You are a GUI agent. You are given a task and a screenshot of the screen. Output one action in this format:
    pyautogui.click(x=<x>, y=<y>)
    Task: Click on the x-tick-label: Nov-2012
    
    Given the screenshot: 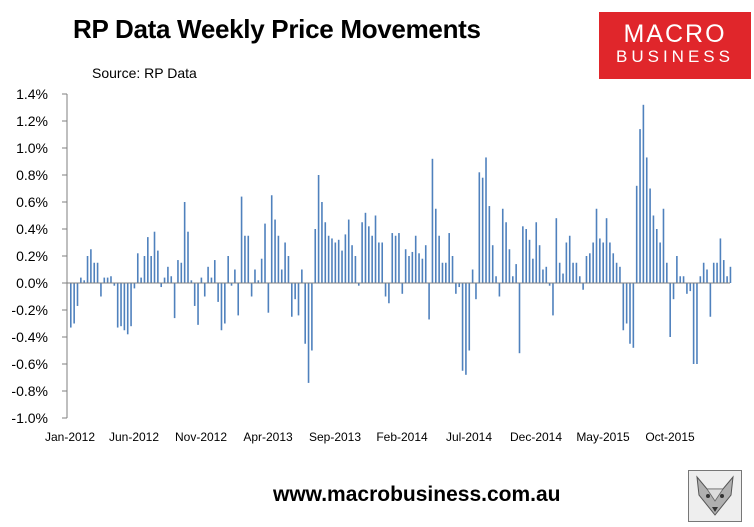 What is the action you would take?
    pyautogui.click(x=201, y=437)
    